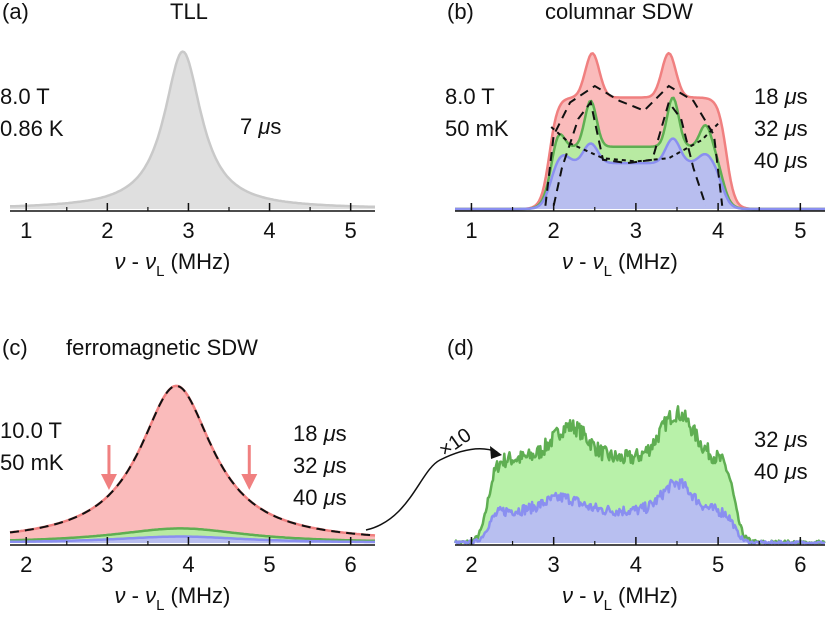 Image resolution: width=830 pixels, height=623 pixels. What do you see at coordinates (496, 452) in the screenshot?
I see `magnify-arrowhead` at bounding box center [496, 452].